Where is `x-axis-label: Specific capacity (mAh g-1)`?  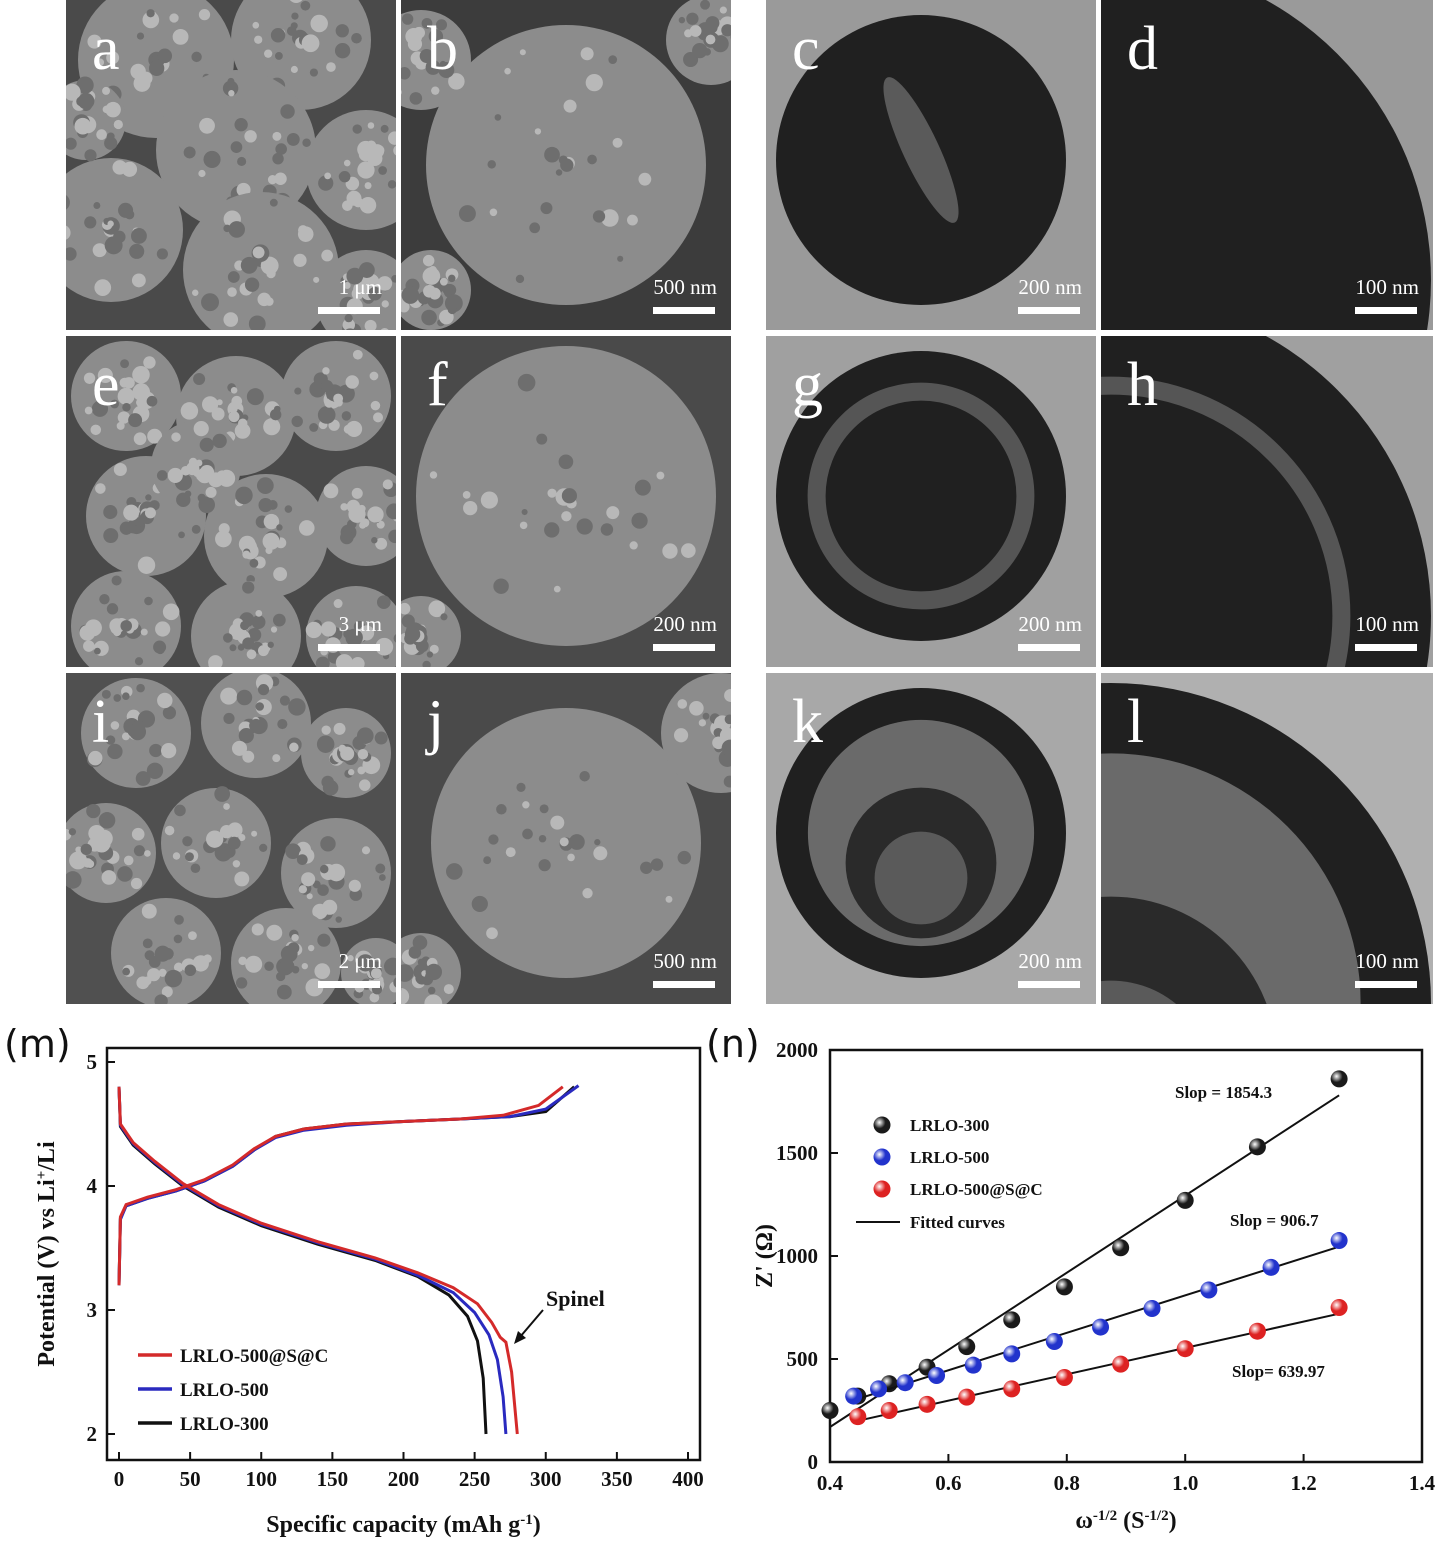
x-axis-label: Specific capacity (mAh g-1) is located at coordinates (403, 1525).